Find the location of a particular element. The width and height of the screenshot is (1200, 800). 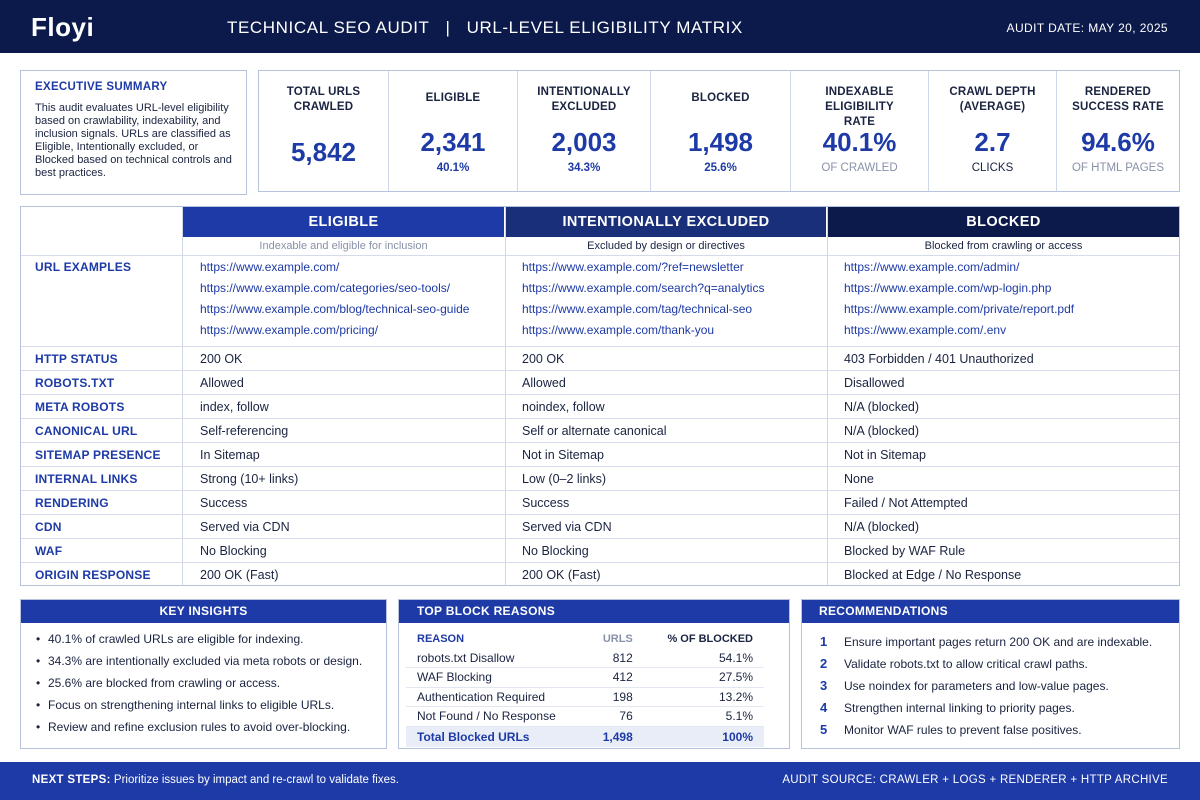

url-link: https://www.example.com/wp-login.php is located at coordinates (948, 288).